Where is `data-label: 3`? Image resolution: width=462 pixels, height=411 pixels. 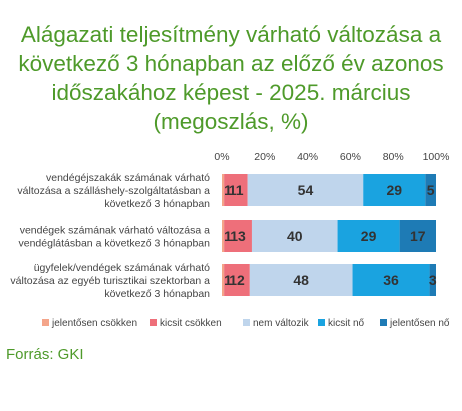 data-label: 3 is located at coordinates (433, 280).